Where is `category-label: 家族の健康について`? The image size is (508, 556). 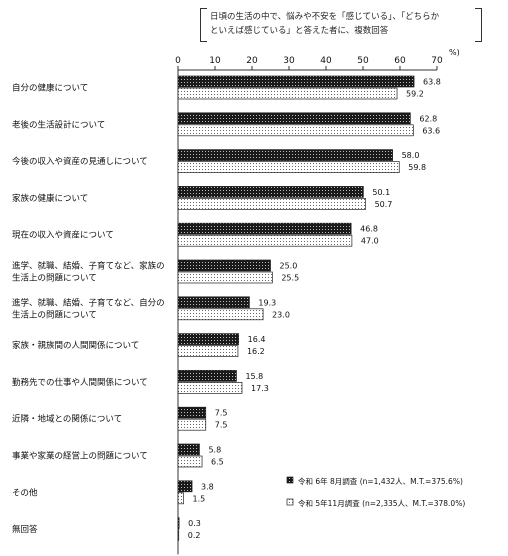
category-label: 家族の健康について is located at coordinates (50, 198).